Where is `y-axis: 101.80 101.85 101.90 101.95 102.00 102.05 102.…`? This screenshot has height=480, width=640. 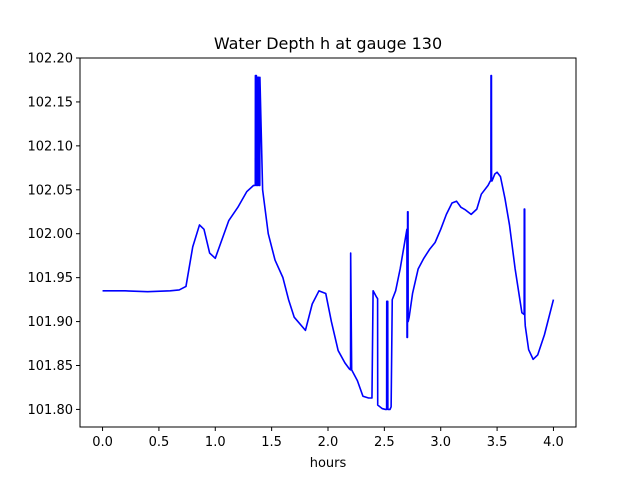 y-axis: 101.80 101.85 101.90 101.95 102.00 102.05 102.… is located at coordinates (54, 235).